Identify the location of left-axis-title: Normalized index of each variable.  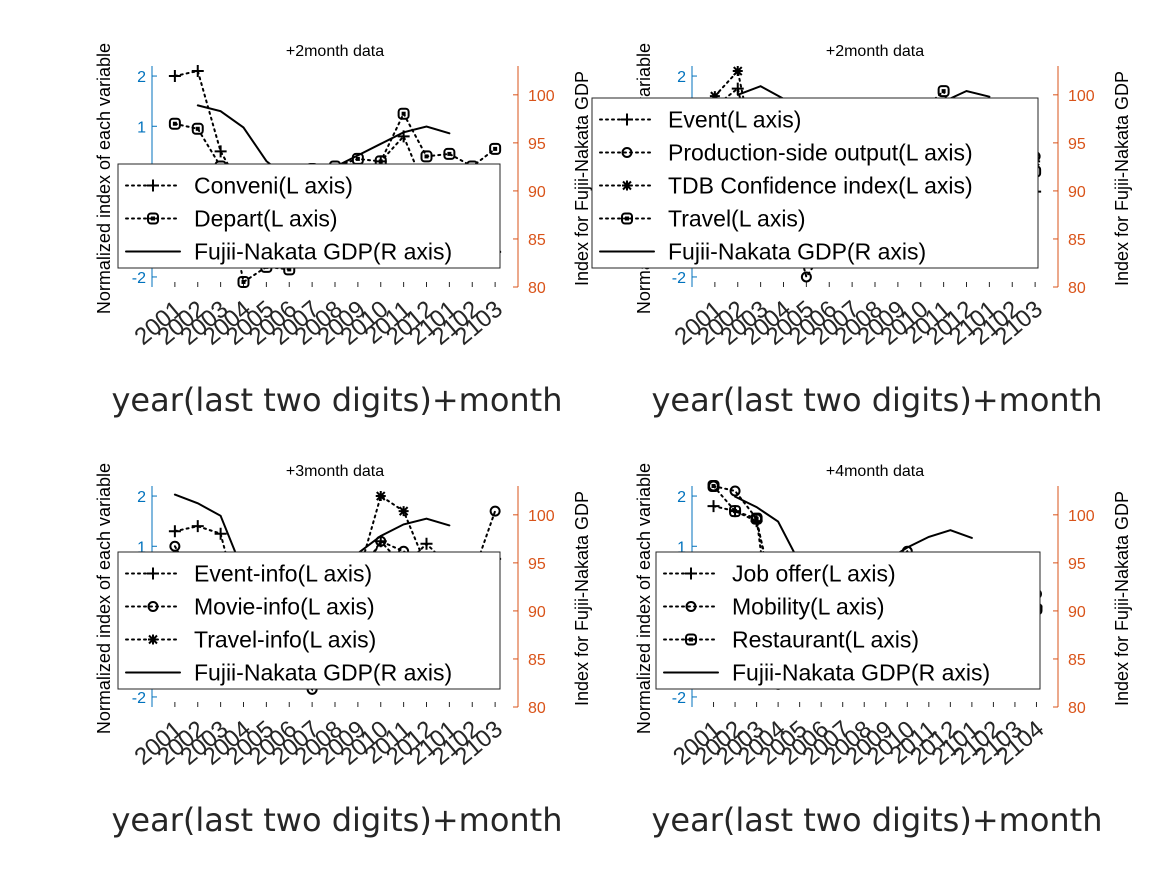
(644, 598).